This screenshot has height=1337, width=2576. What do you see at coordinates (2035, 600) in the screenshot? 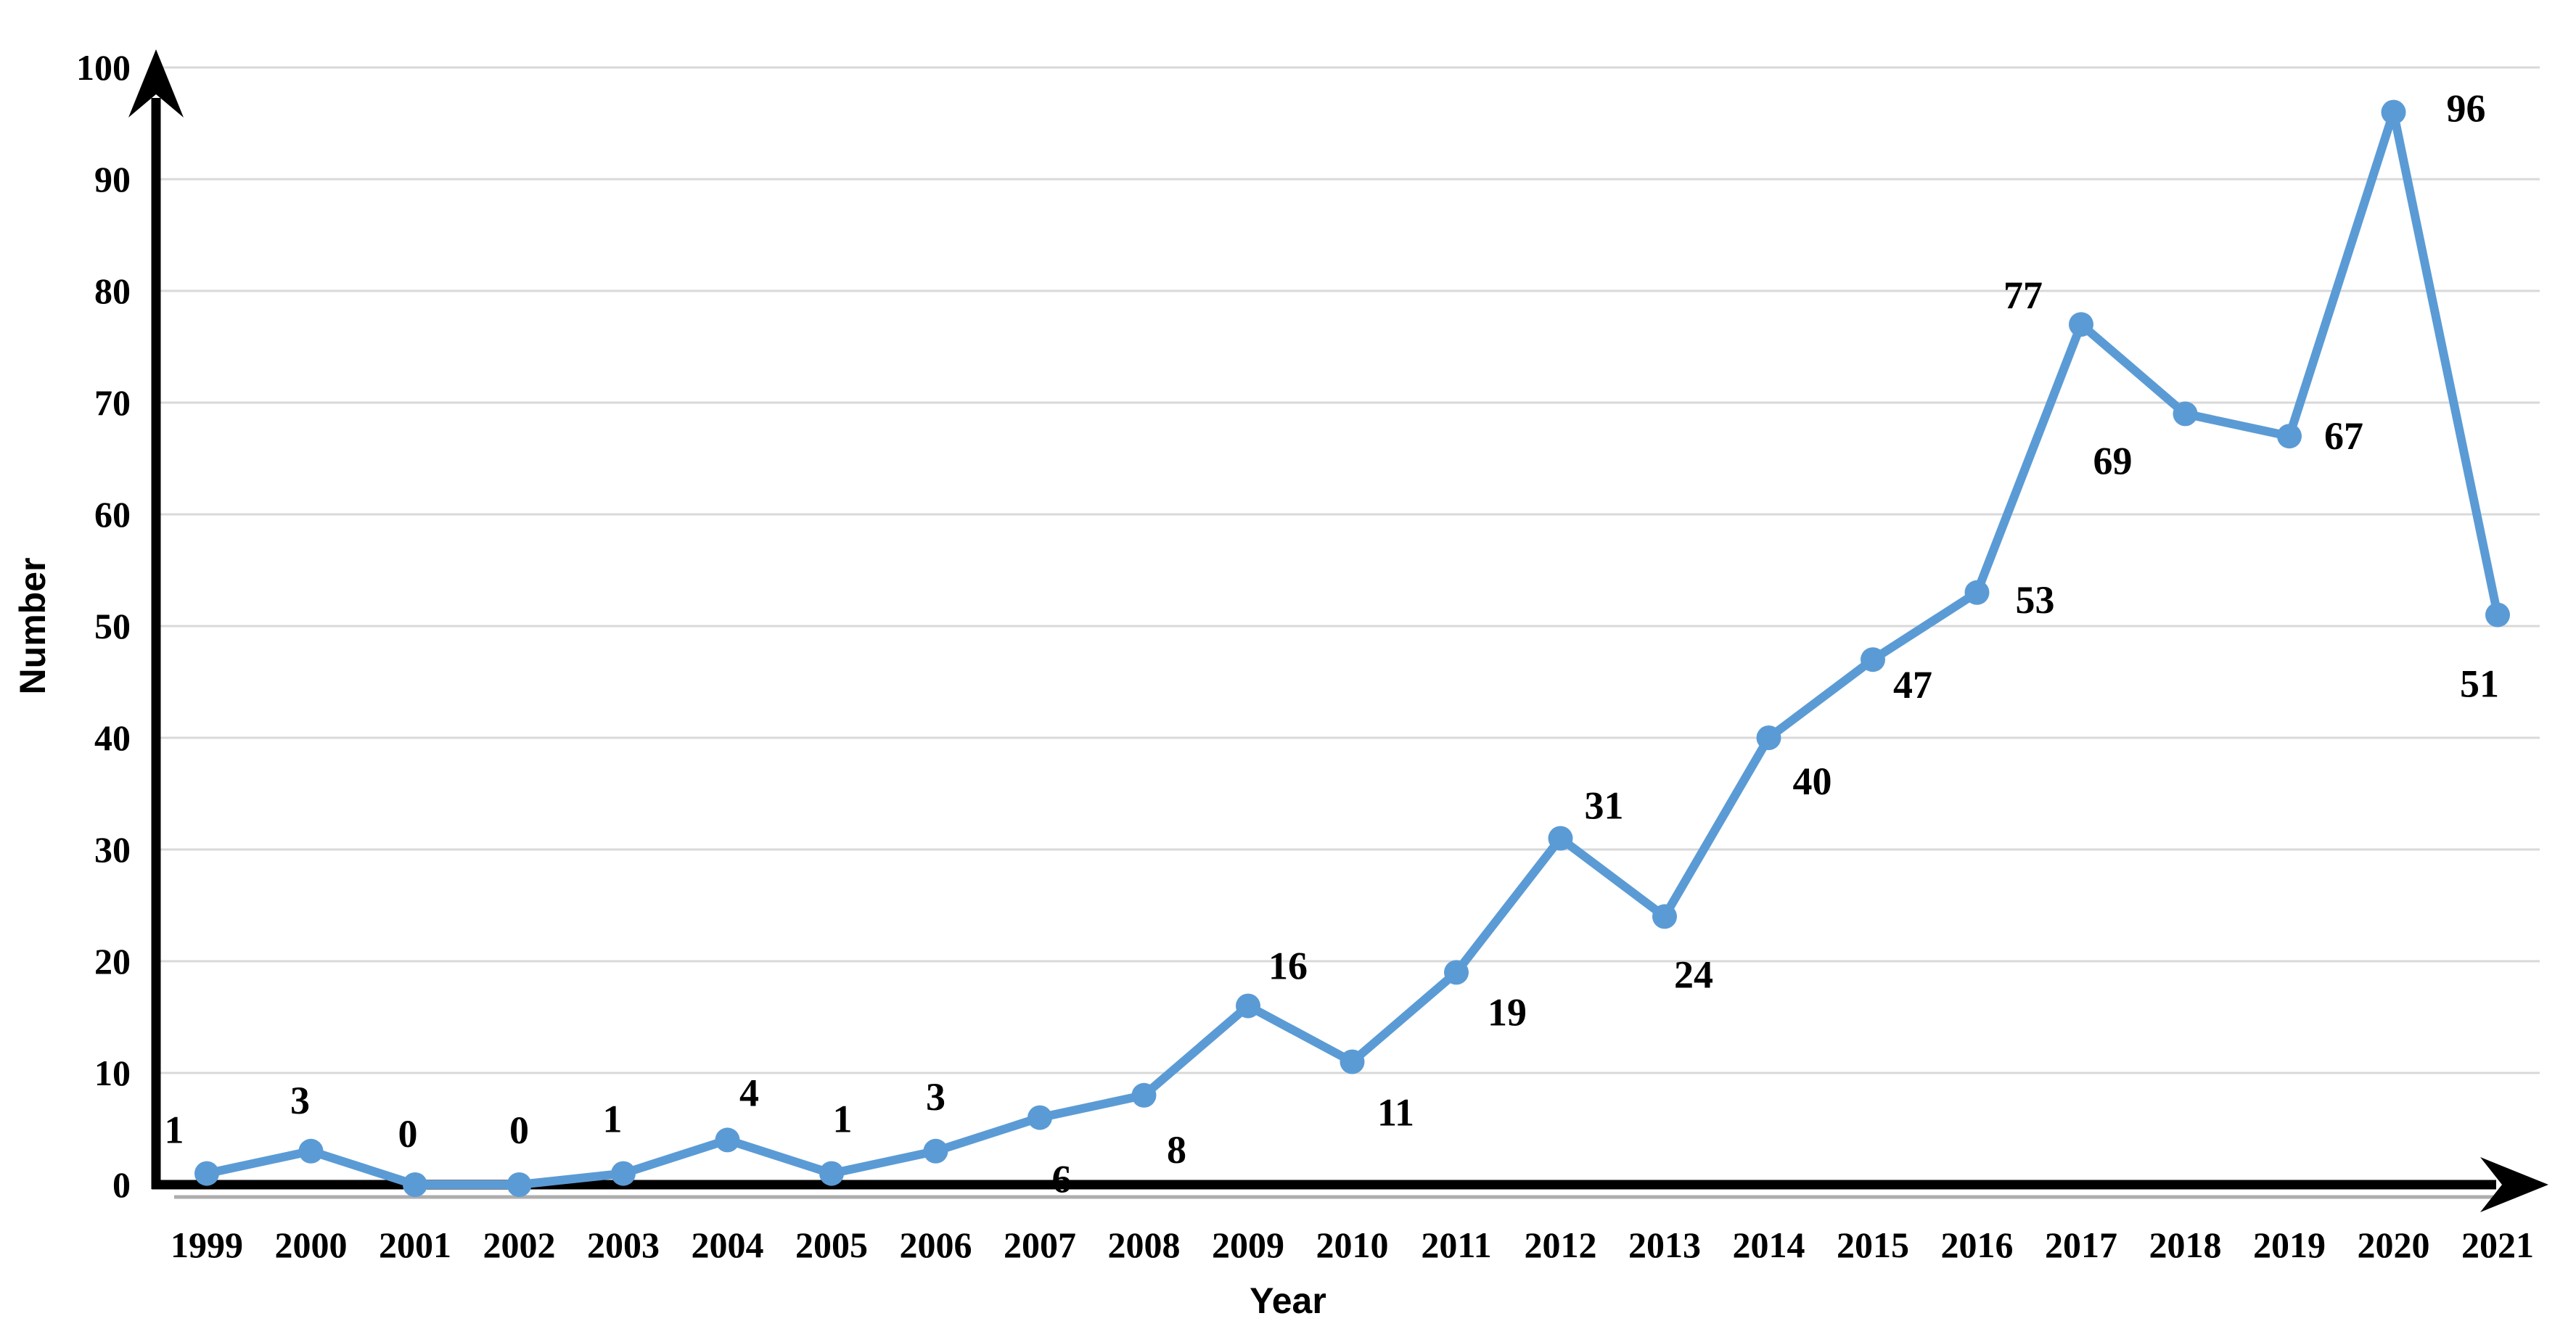
I see `data-point-label: 53` at bounding box center [2035, 600].